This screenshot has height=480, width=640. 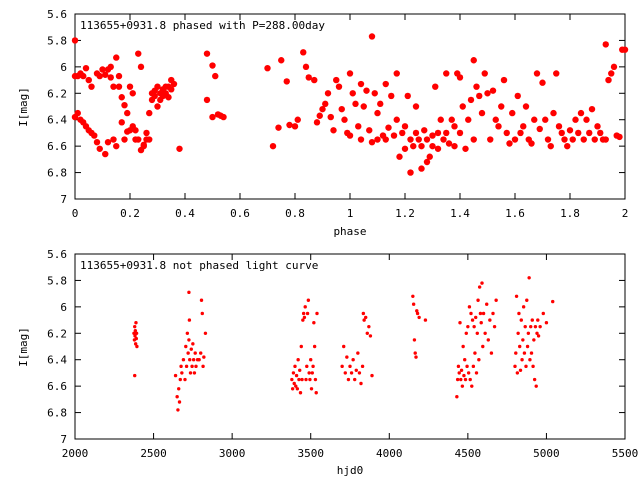 I want to click on phased-x-tick-label: 0.2, so click(x=130, y=213).